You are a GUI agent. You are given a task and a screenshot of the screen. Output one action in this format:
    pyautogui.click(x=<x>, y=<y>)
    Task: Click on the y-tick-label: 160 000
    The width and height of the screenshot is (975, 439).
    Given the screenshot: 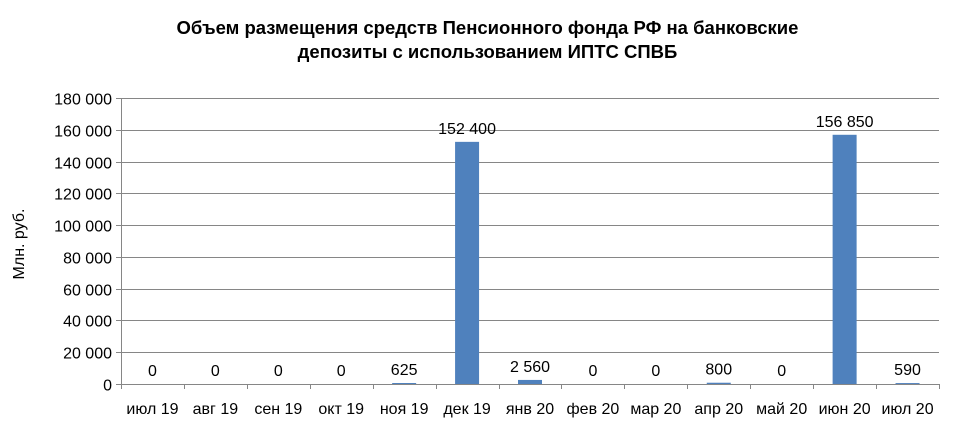 What is the action you would take?
    pyautogui.click(x=83, y=132)
    